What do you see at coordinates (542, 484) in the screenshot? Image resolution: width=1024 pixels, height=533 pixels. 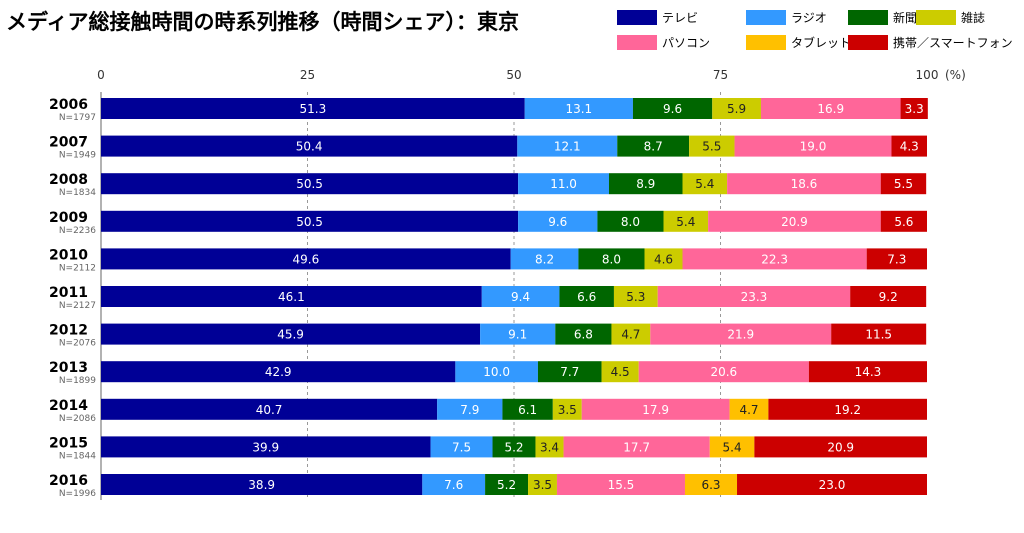 I see `bar-2016-s3` at bounding box center [542, 484].